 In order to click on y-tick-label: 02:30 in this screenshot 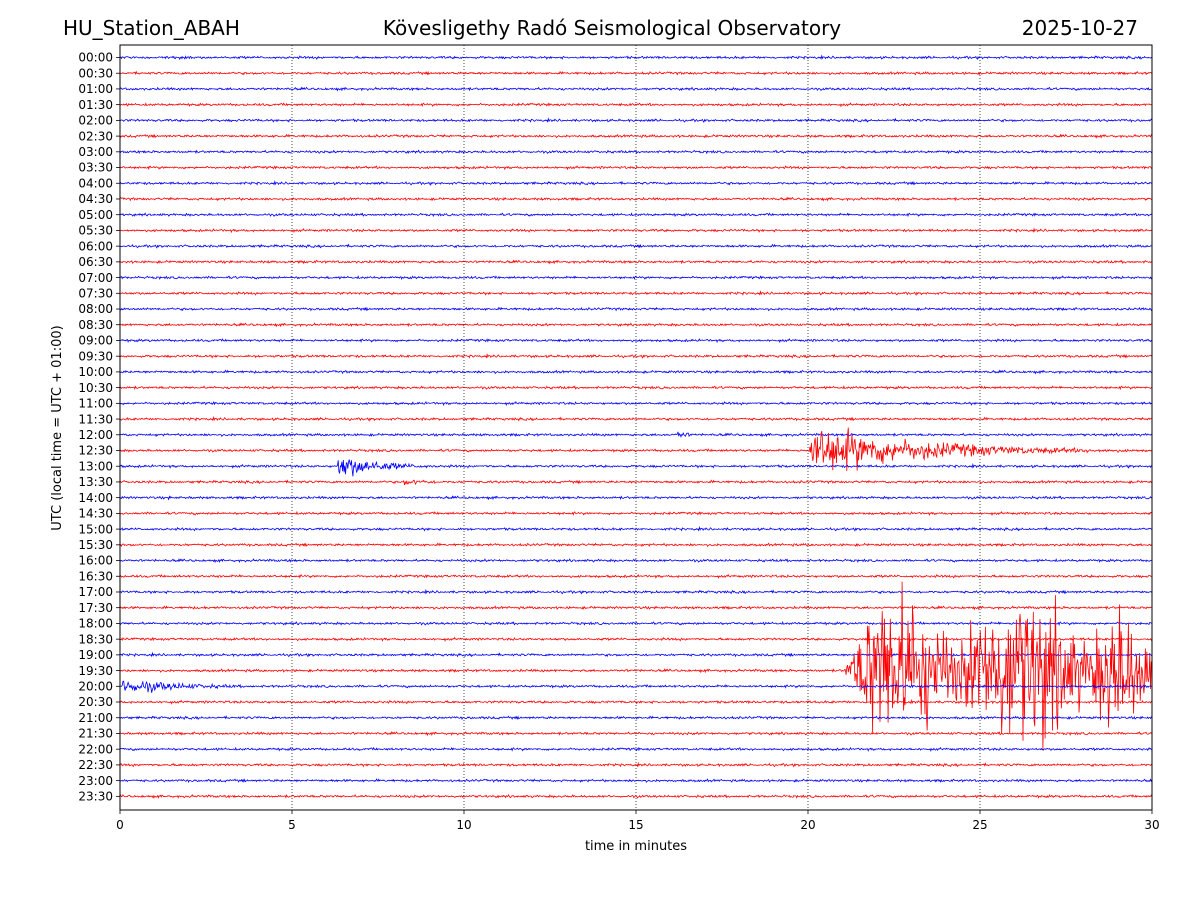, I will do `click(95, 136)`.